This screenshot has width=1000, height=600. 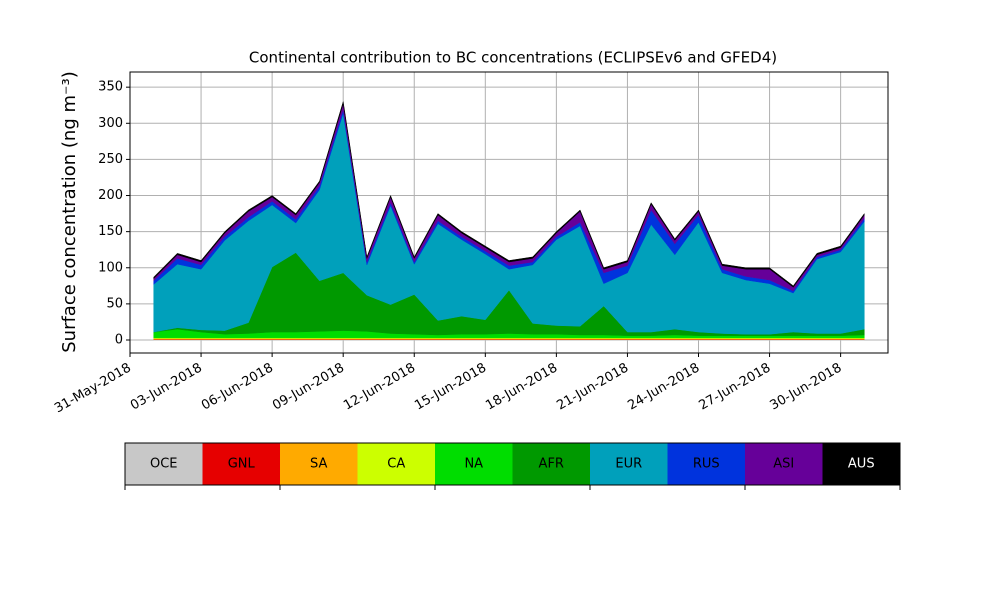 What do you see at coordinates (592, 387) in the screenshot?
I see `x-tick-label: 21-Jun-2018` at bounding box center [592, 387].